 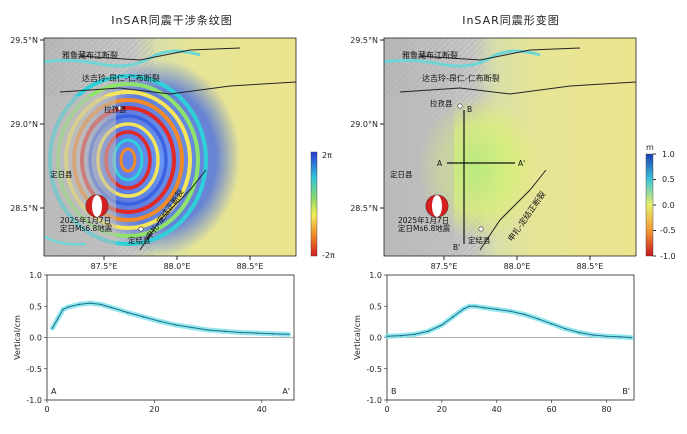 I want to click on profile-line, so click(x=170, y=318).